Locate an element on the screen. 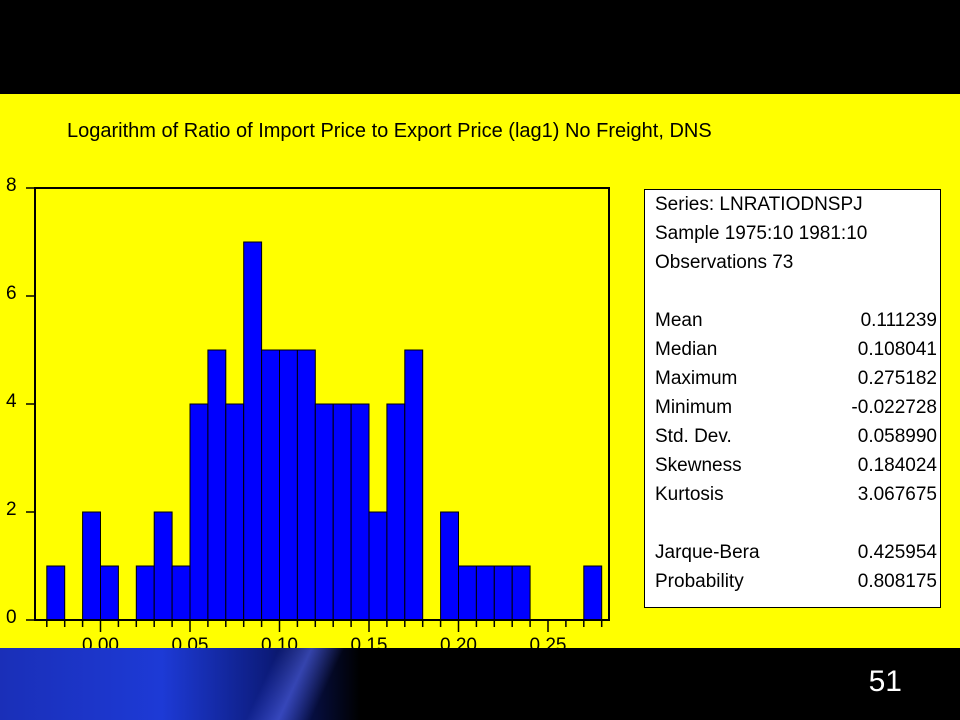 This screenshot has height=720, width=960. stat-value: 0.111239 is located at coordinates (898, 320).